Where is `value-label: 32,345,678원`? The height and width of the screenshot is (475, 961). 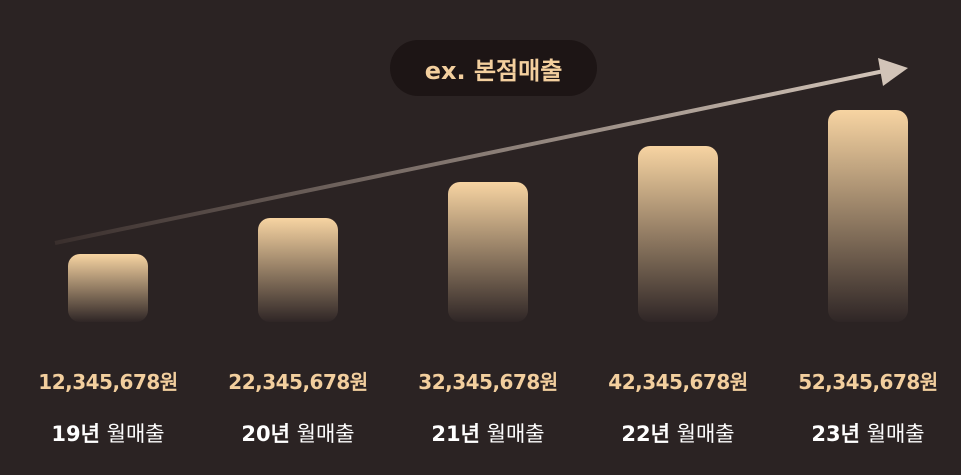
value-label: 32,345,678원 is located at coordinates (488, 380).